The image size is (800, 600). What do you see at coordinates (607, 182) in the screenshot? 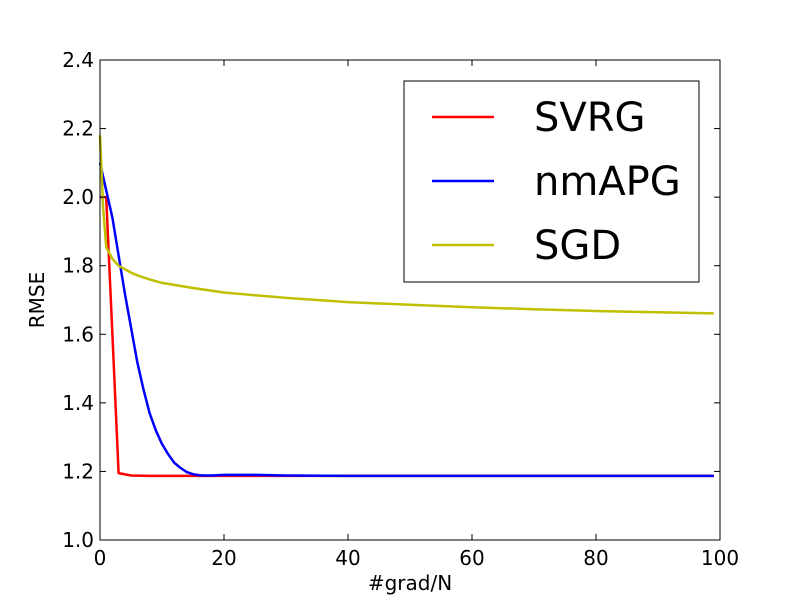
I see `legend-label-nmapg: nmAPG` at bounding box center [607, 182].